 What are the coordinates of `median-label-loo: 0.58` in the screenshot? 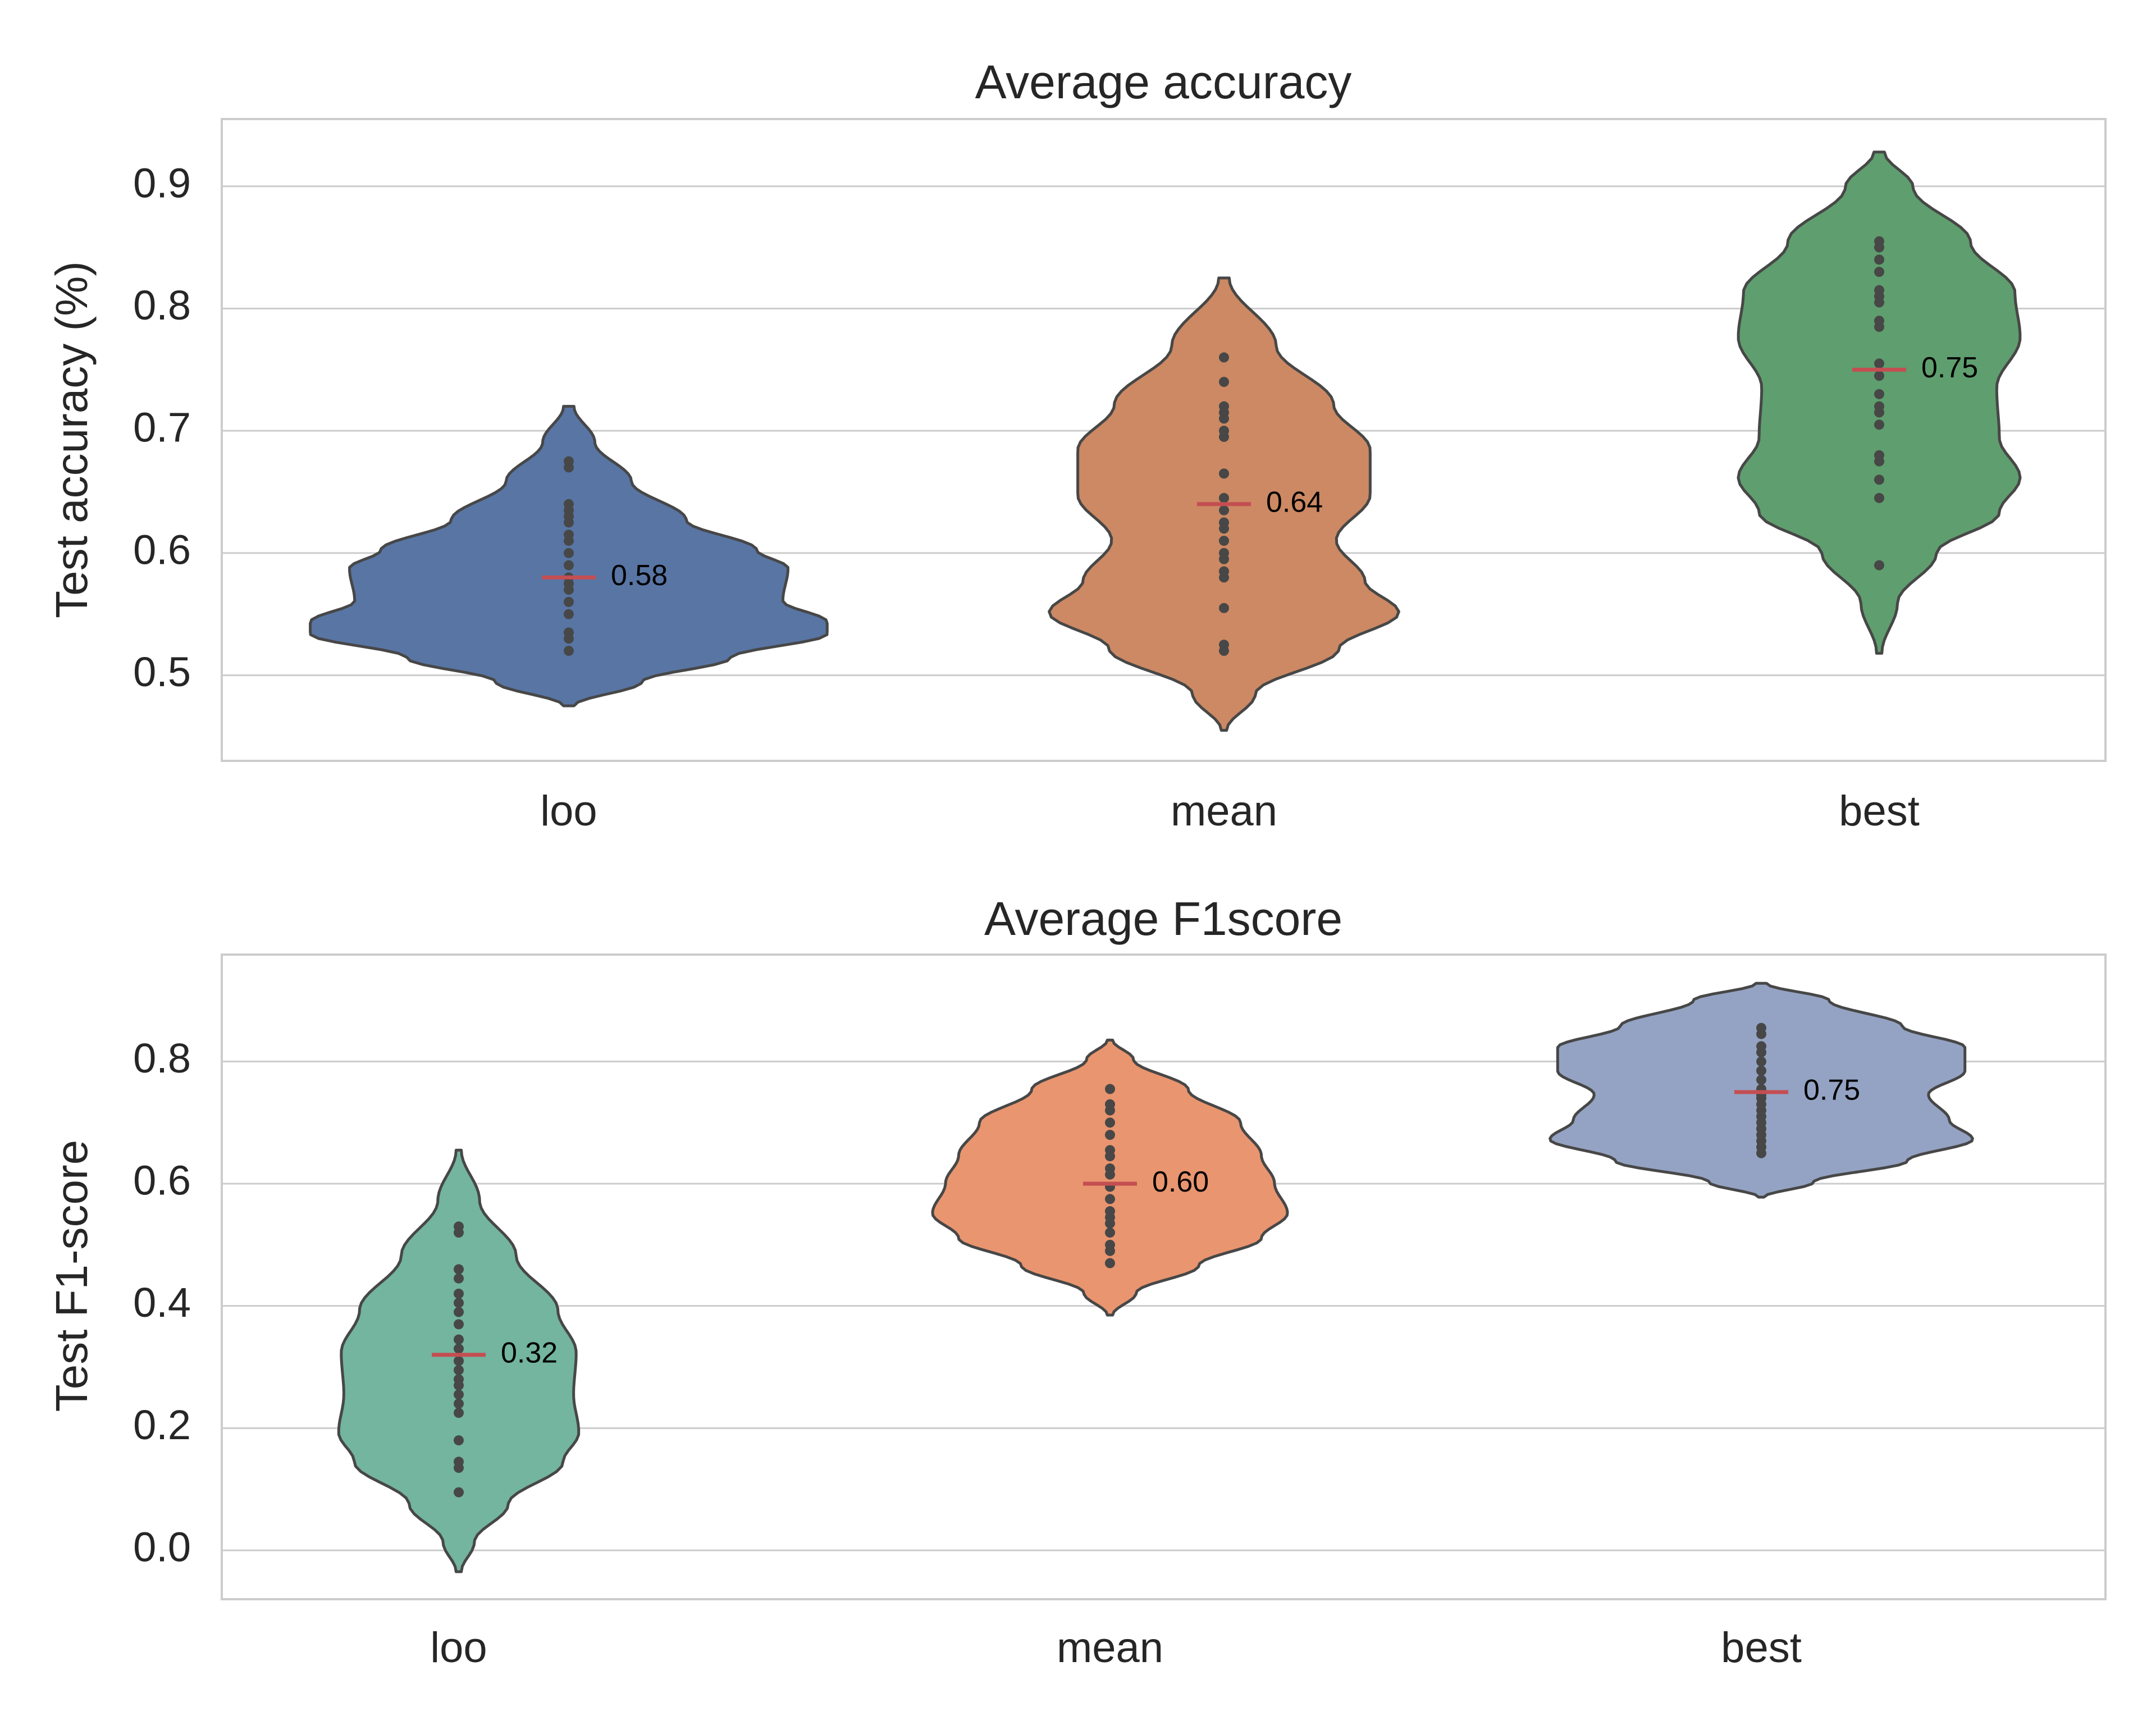 It's located at (639, 575).